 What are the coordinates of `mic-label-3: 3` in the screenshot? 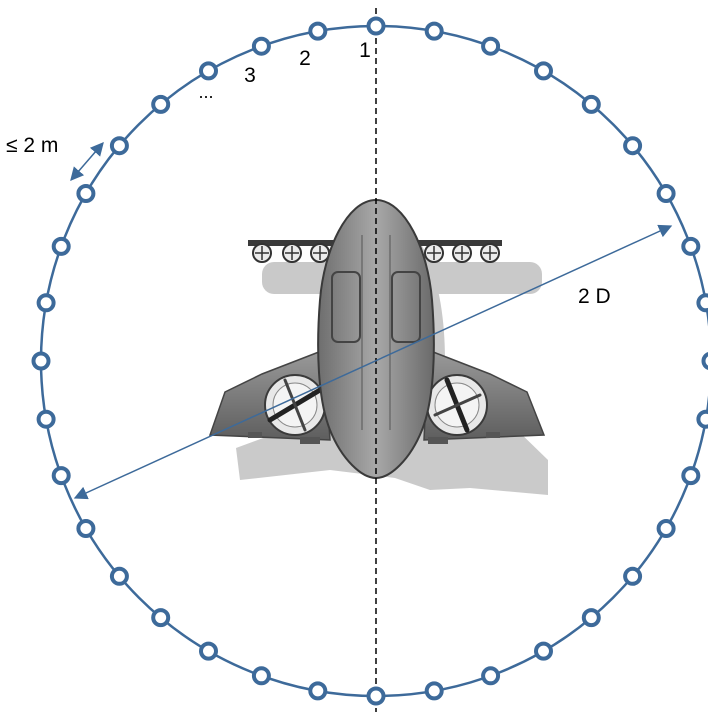 It's located at (250, 75).